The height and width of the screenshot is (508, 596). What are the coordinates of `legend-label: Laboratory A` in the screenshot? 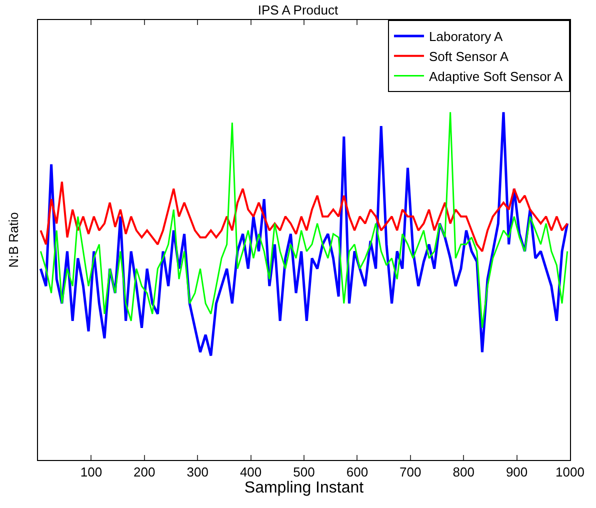 It's located at (466, 36).